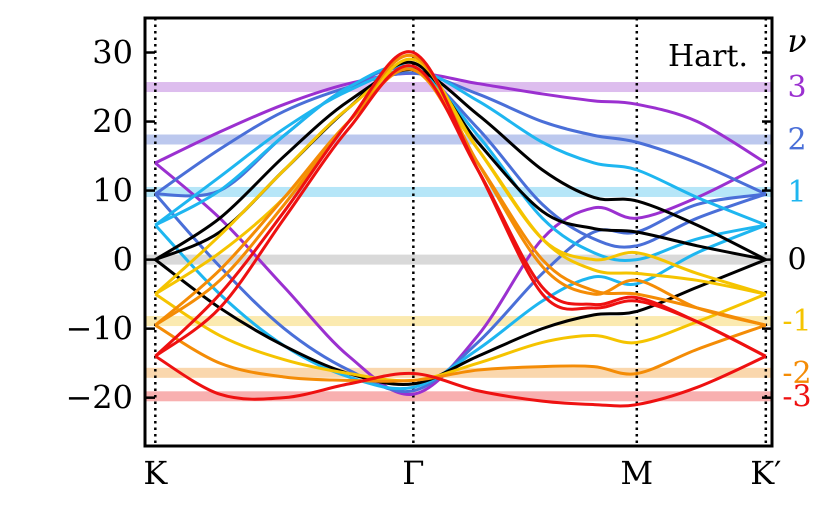 Image resolution: width=830 pixels, height=513 pixels. Describe the element at coordinates (112, 122) in the screenshot. I see `y-tick-label: 20` at that location.